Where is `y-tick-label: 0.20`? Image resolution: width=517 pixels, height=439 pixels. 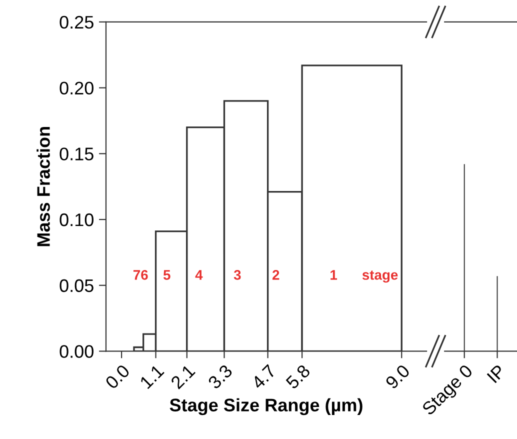 y-tick-label: 0.20 is located at coordinates (77, 88).